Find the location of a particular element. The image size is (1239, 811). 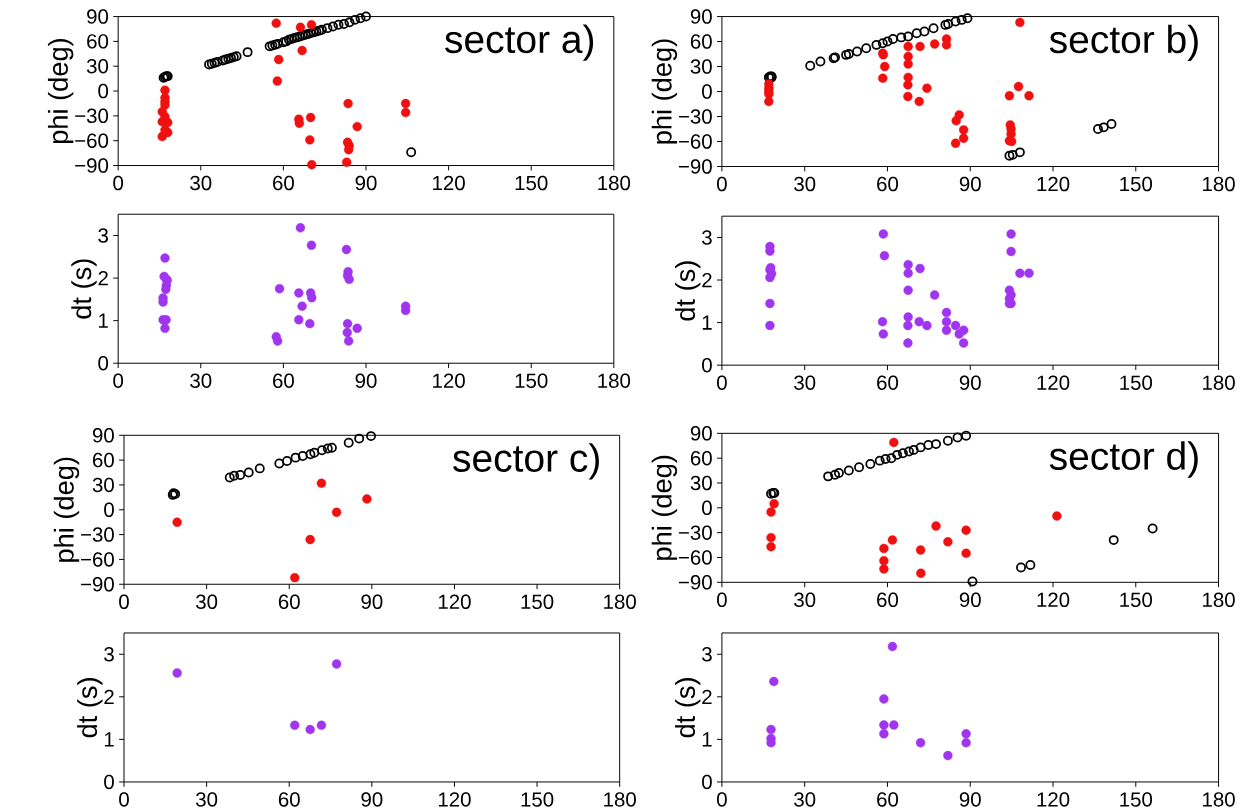

chart-title: sector b) is located at coordinates (1123, 42).